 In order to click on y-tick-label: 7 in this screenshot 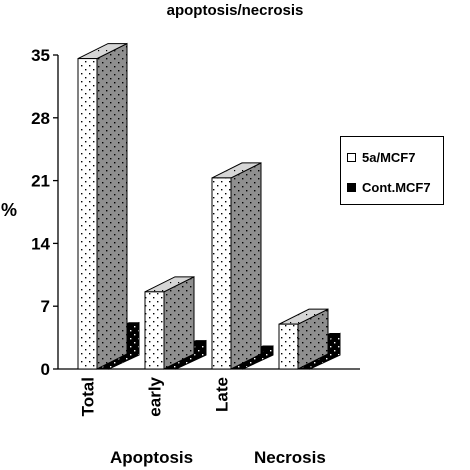, I will do `click(45, 306)`.